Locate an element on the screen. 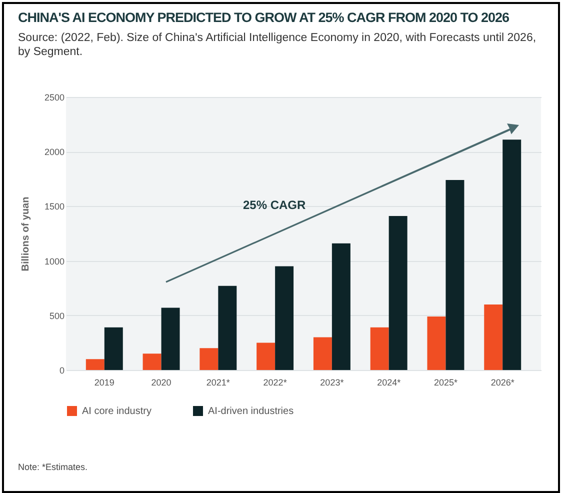 The width and height of the screenshot is (562, 493). legend-label: AI-driven industries is located at coordinates (251, 411).